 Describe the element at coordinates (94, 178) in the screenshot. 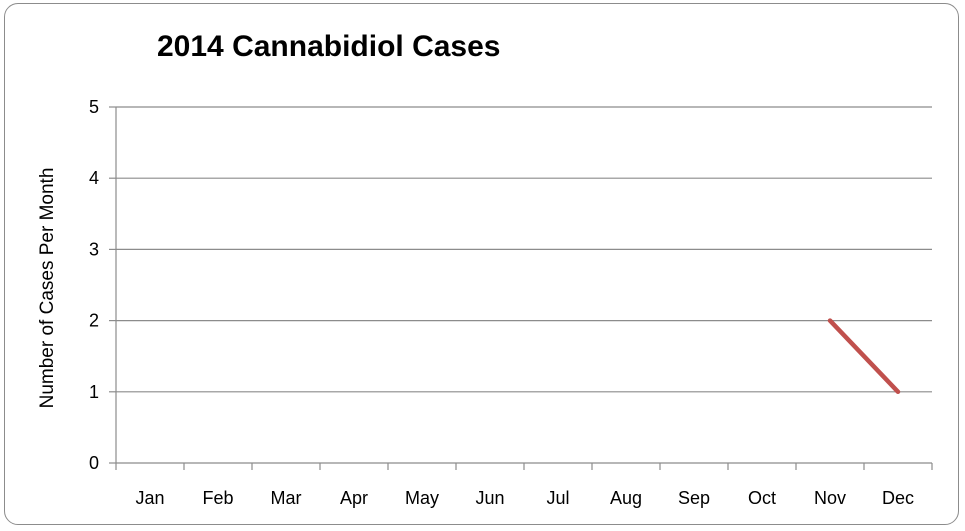

I see `y-tick-label: 4` at that location.